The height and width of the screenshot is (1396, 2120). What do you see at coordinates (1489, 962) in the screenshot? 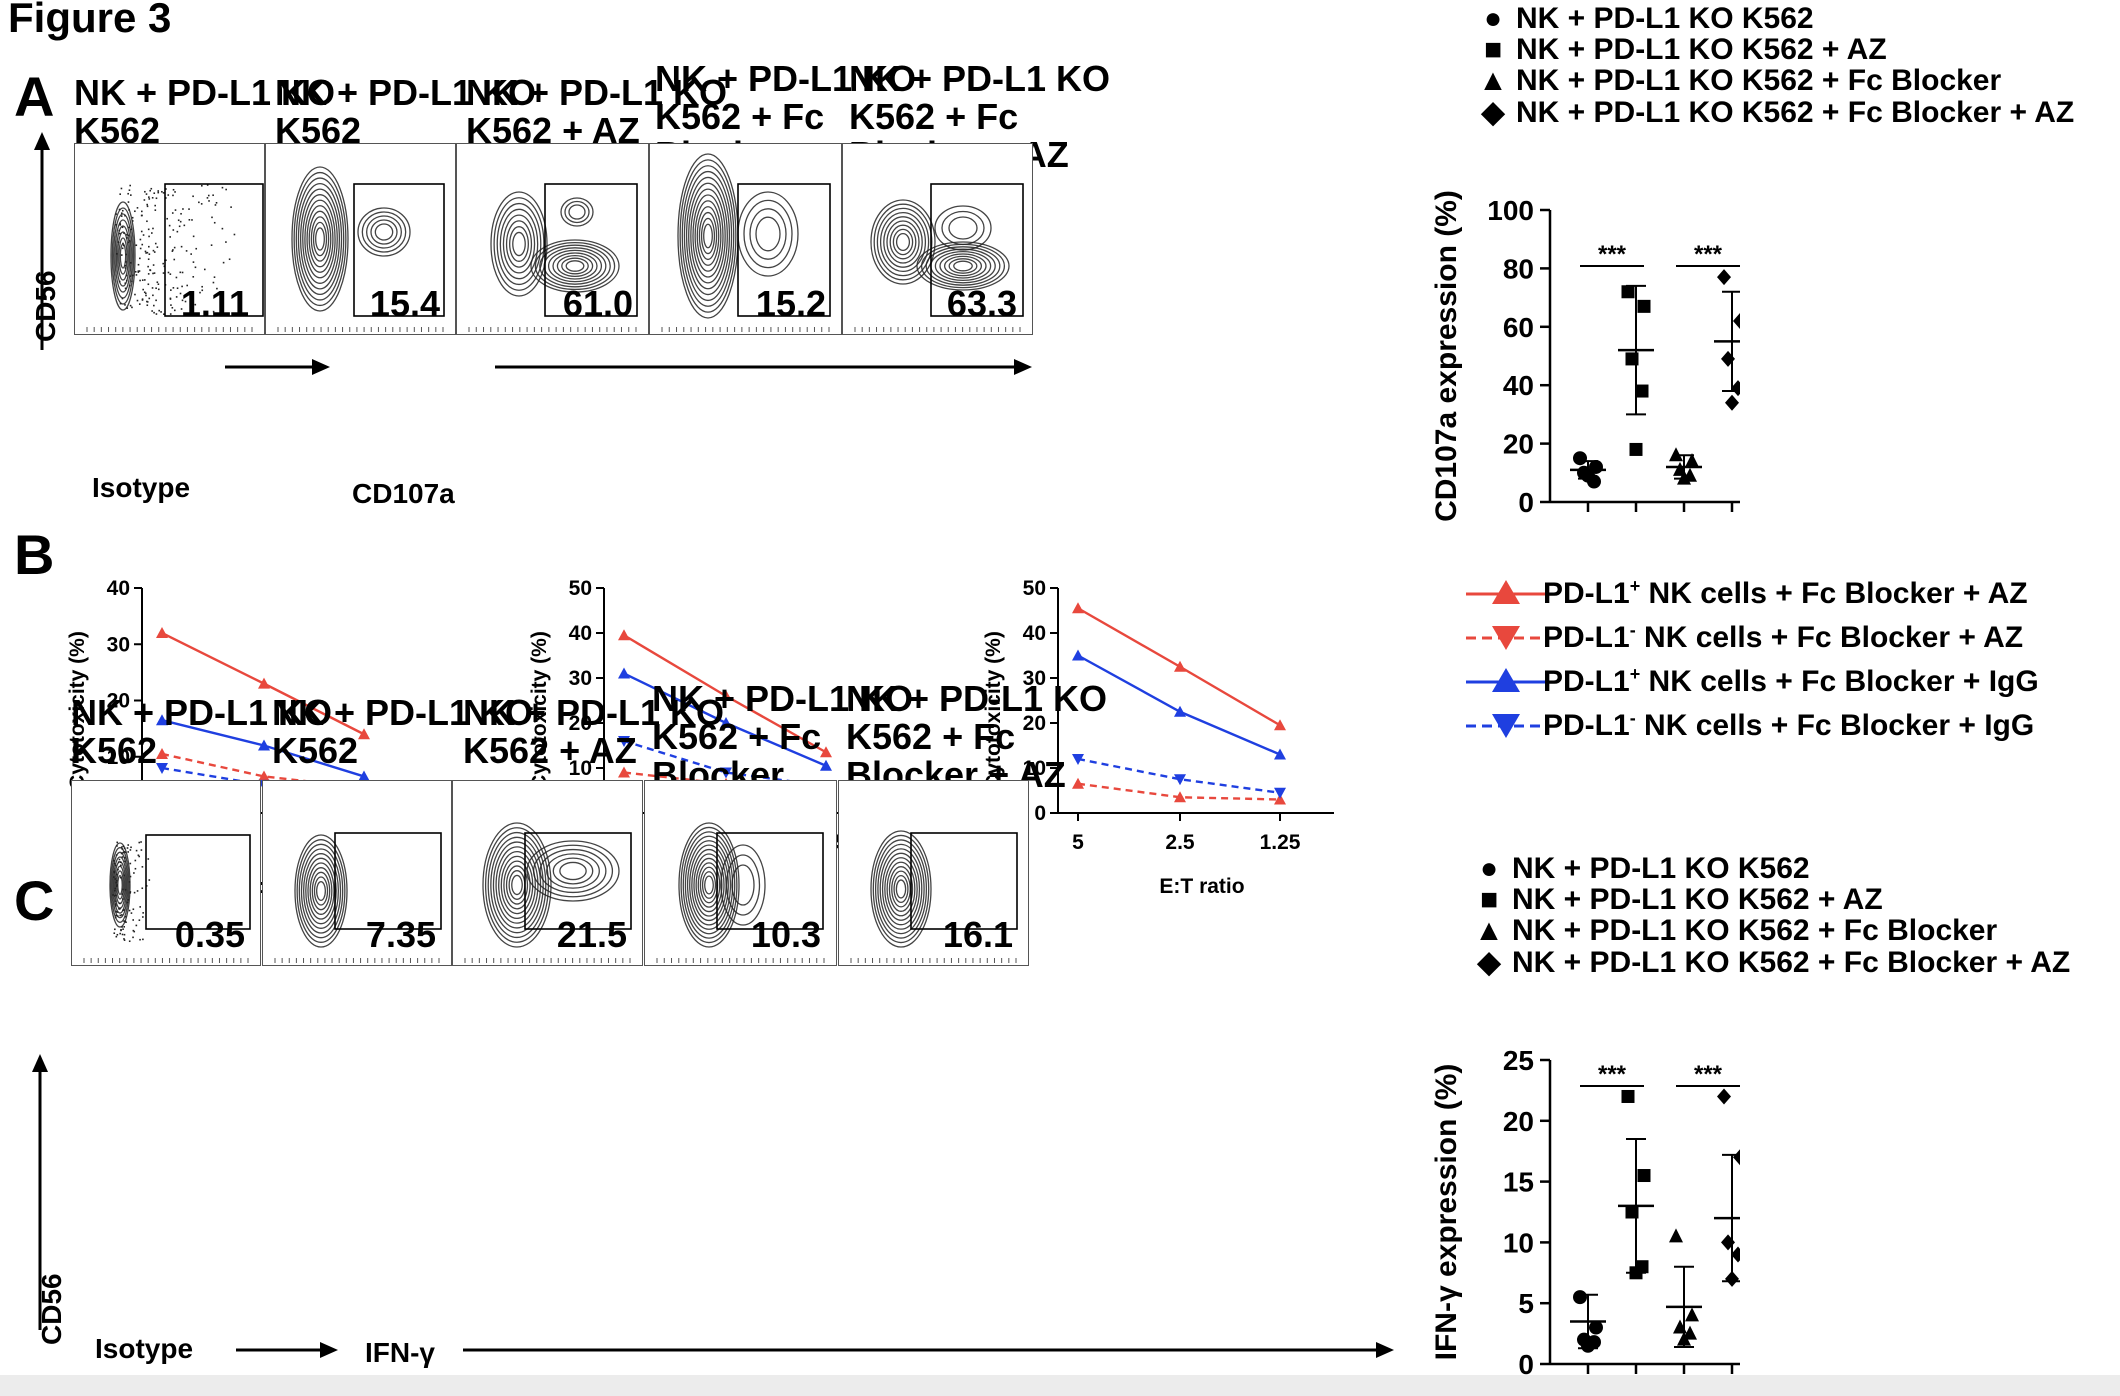
I see `diamond-marker-icon: ◆` at bounding box center [1489, 962].